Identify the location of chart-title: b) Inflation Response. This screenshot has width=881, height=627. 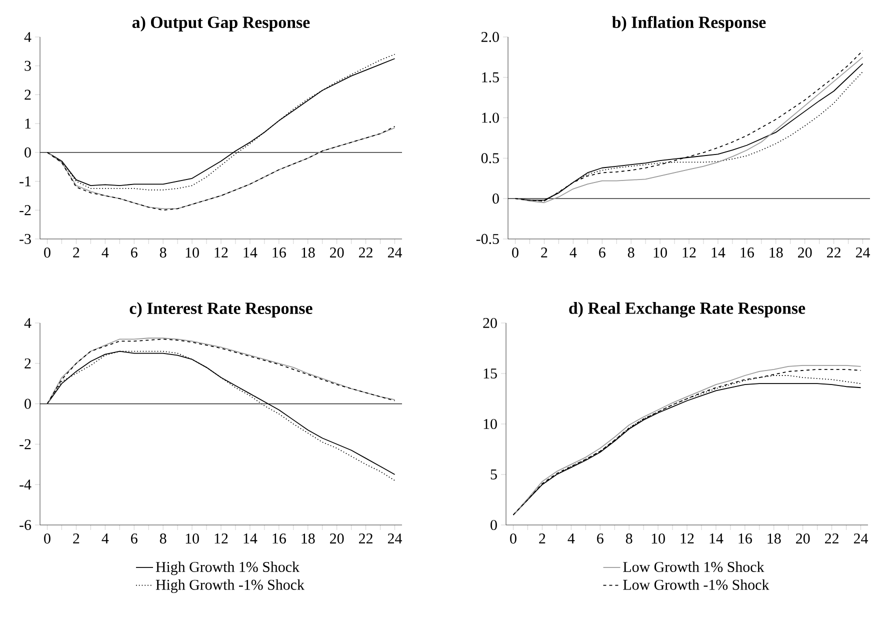
(689, 24).